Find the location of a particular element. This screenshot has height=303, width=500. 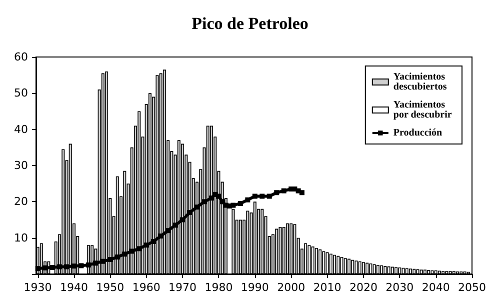

y-tick-label: 10 is located at coordinates (21, 237).